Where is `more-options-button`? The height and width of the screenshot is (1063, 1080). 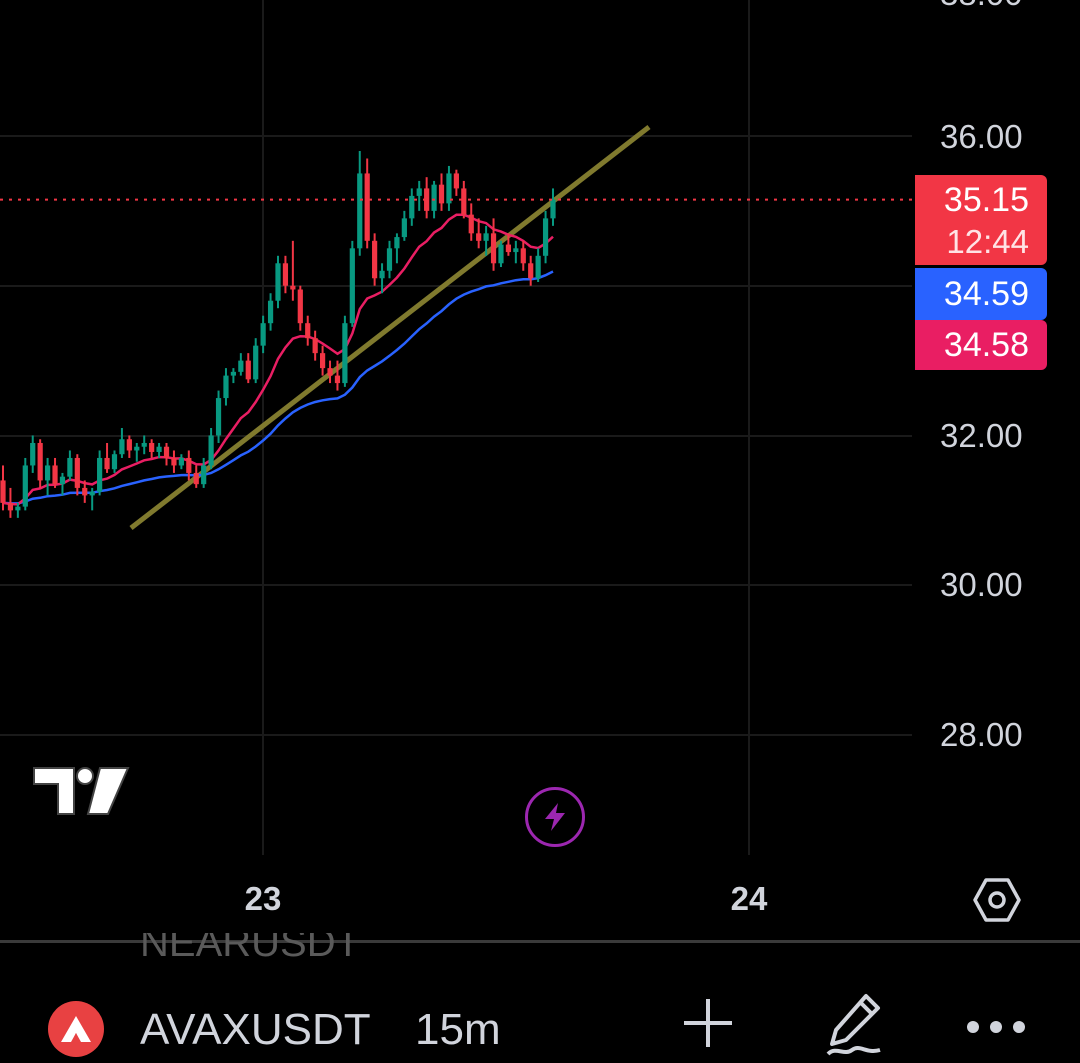 more-options-button is located at coordinates (996, 1027).